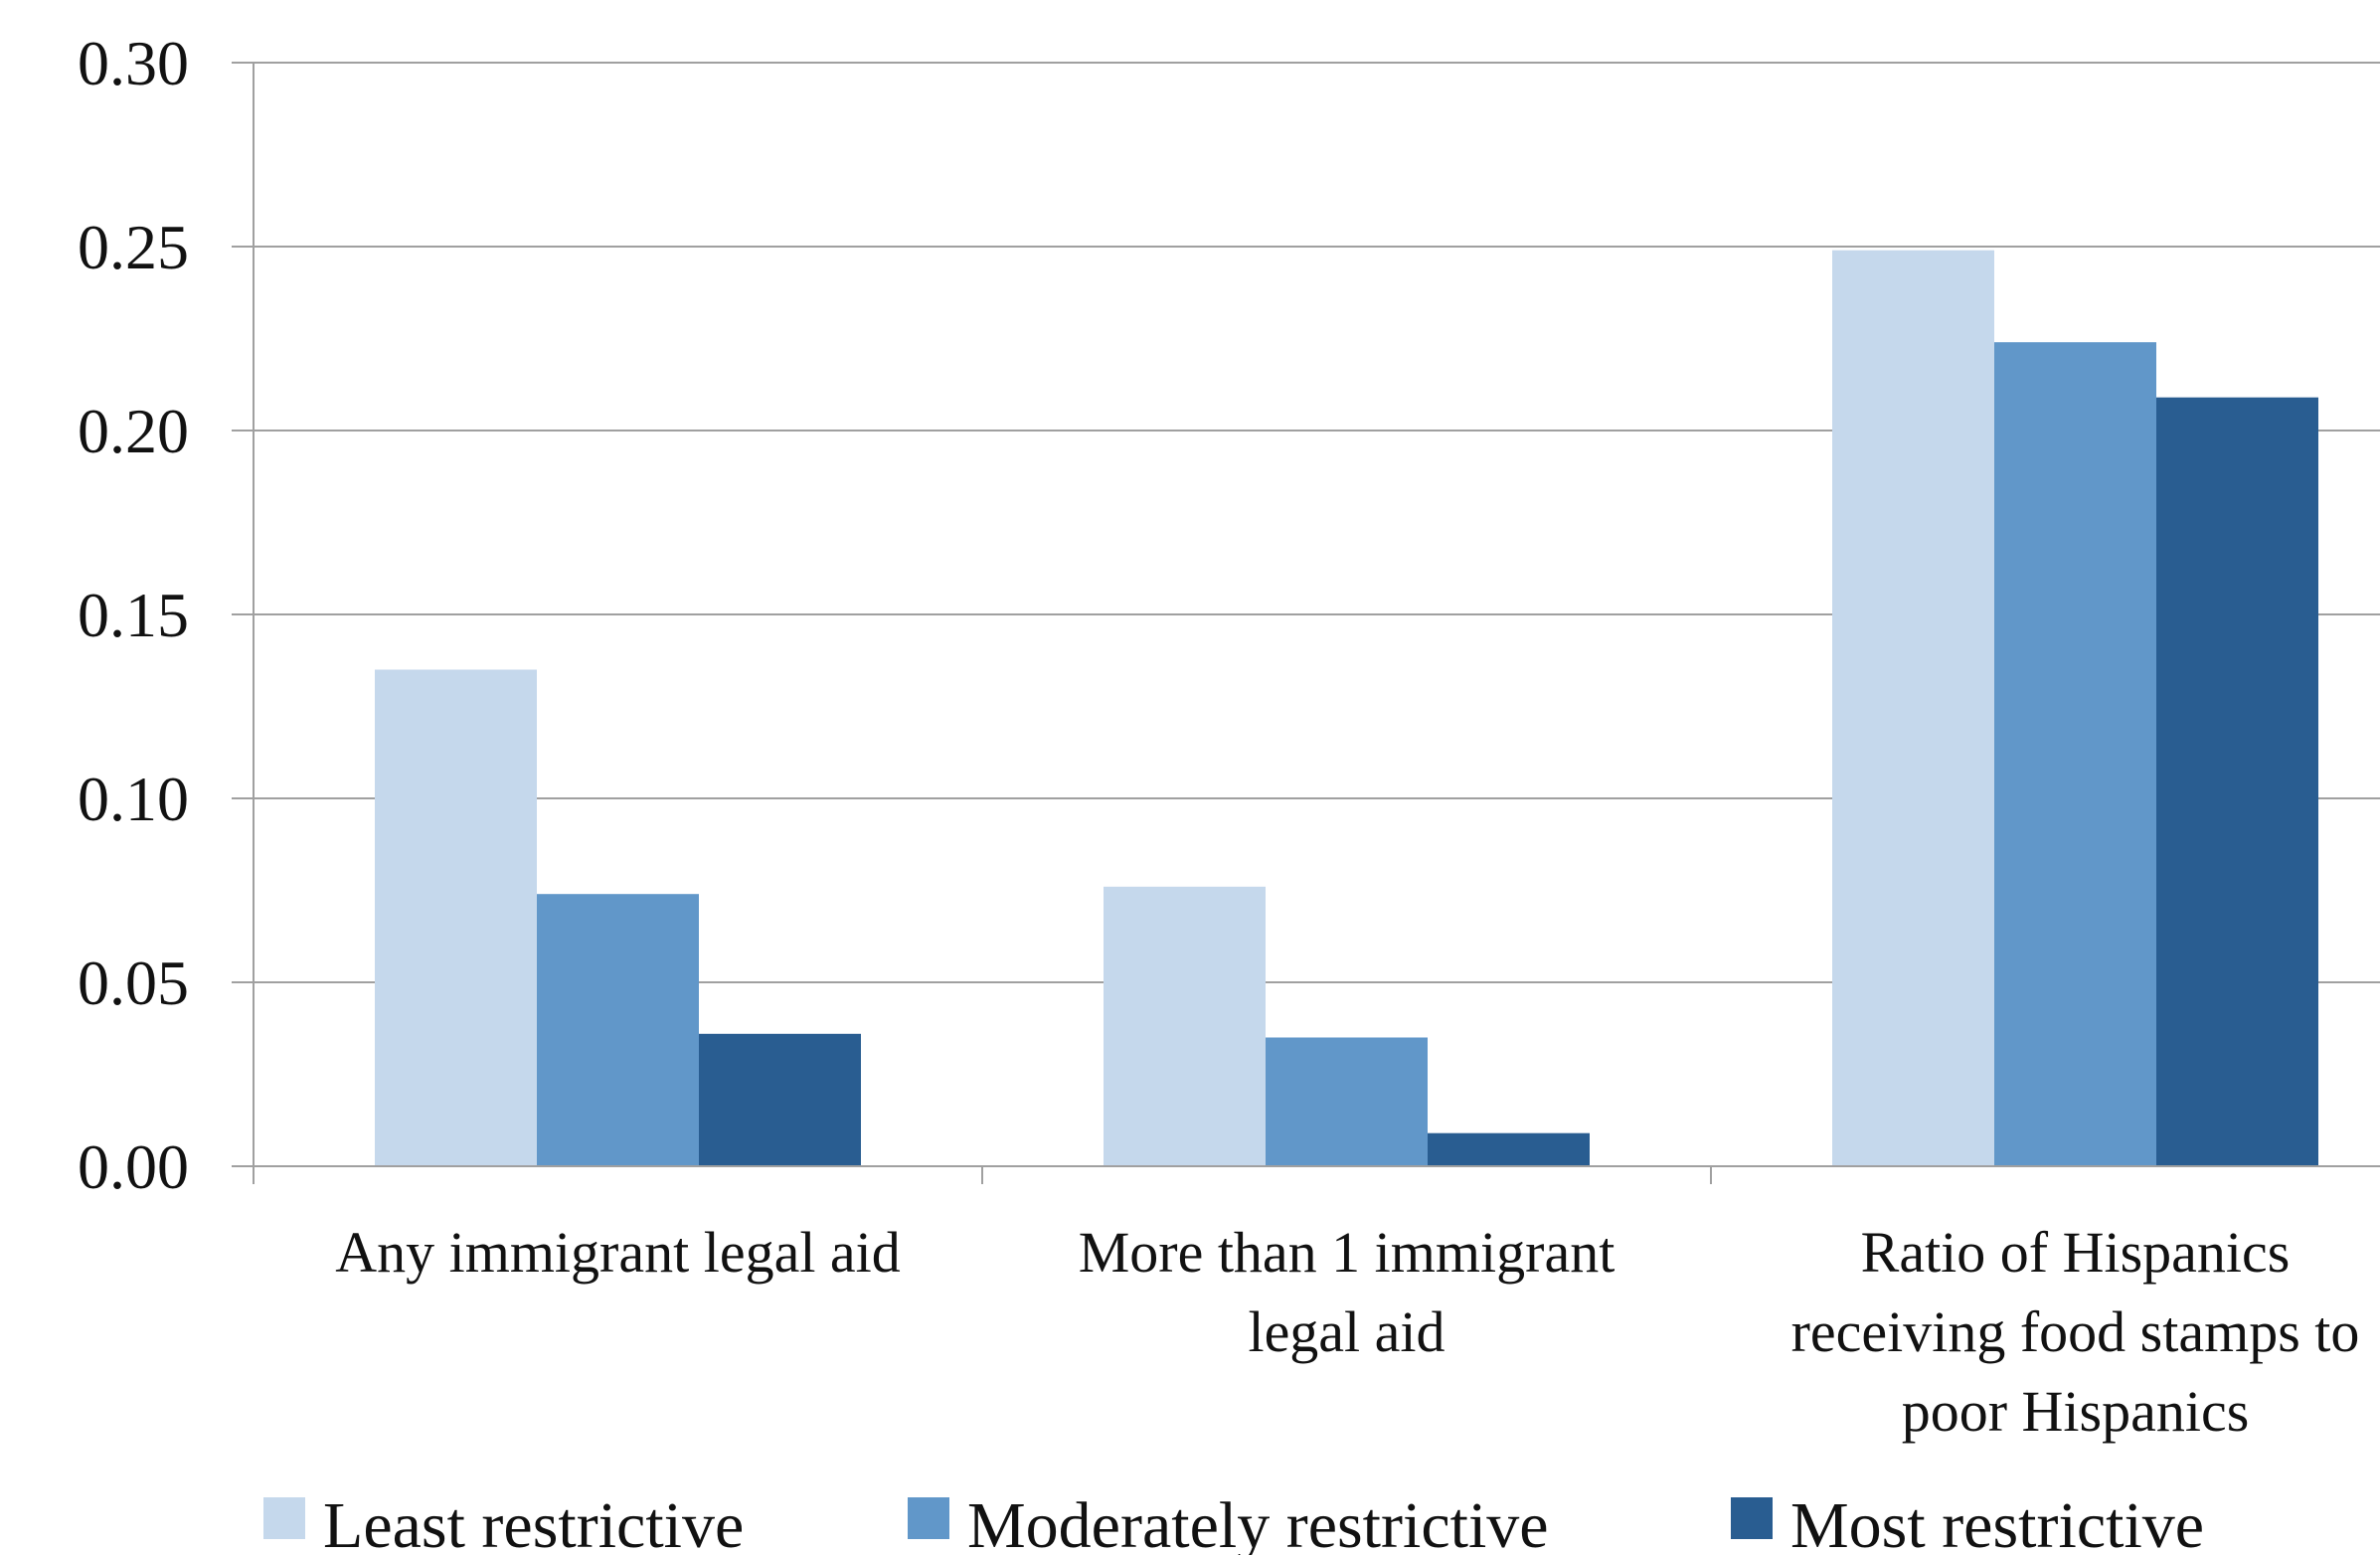  Describe the element at coordinates (1258, 1522) in the screenshot. I see `legend-label: Moderately restrictive` at that location.